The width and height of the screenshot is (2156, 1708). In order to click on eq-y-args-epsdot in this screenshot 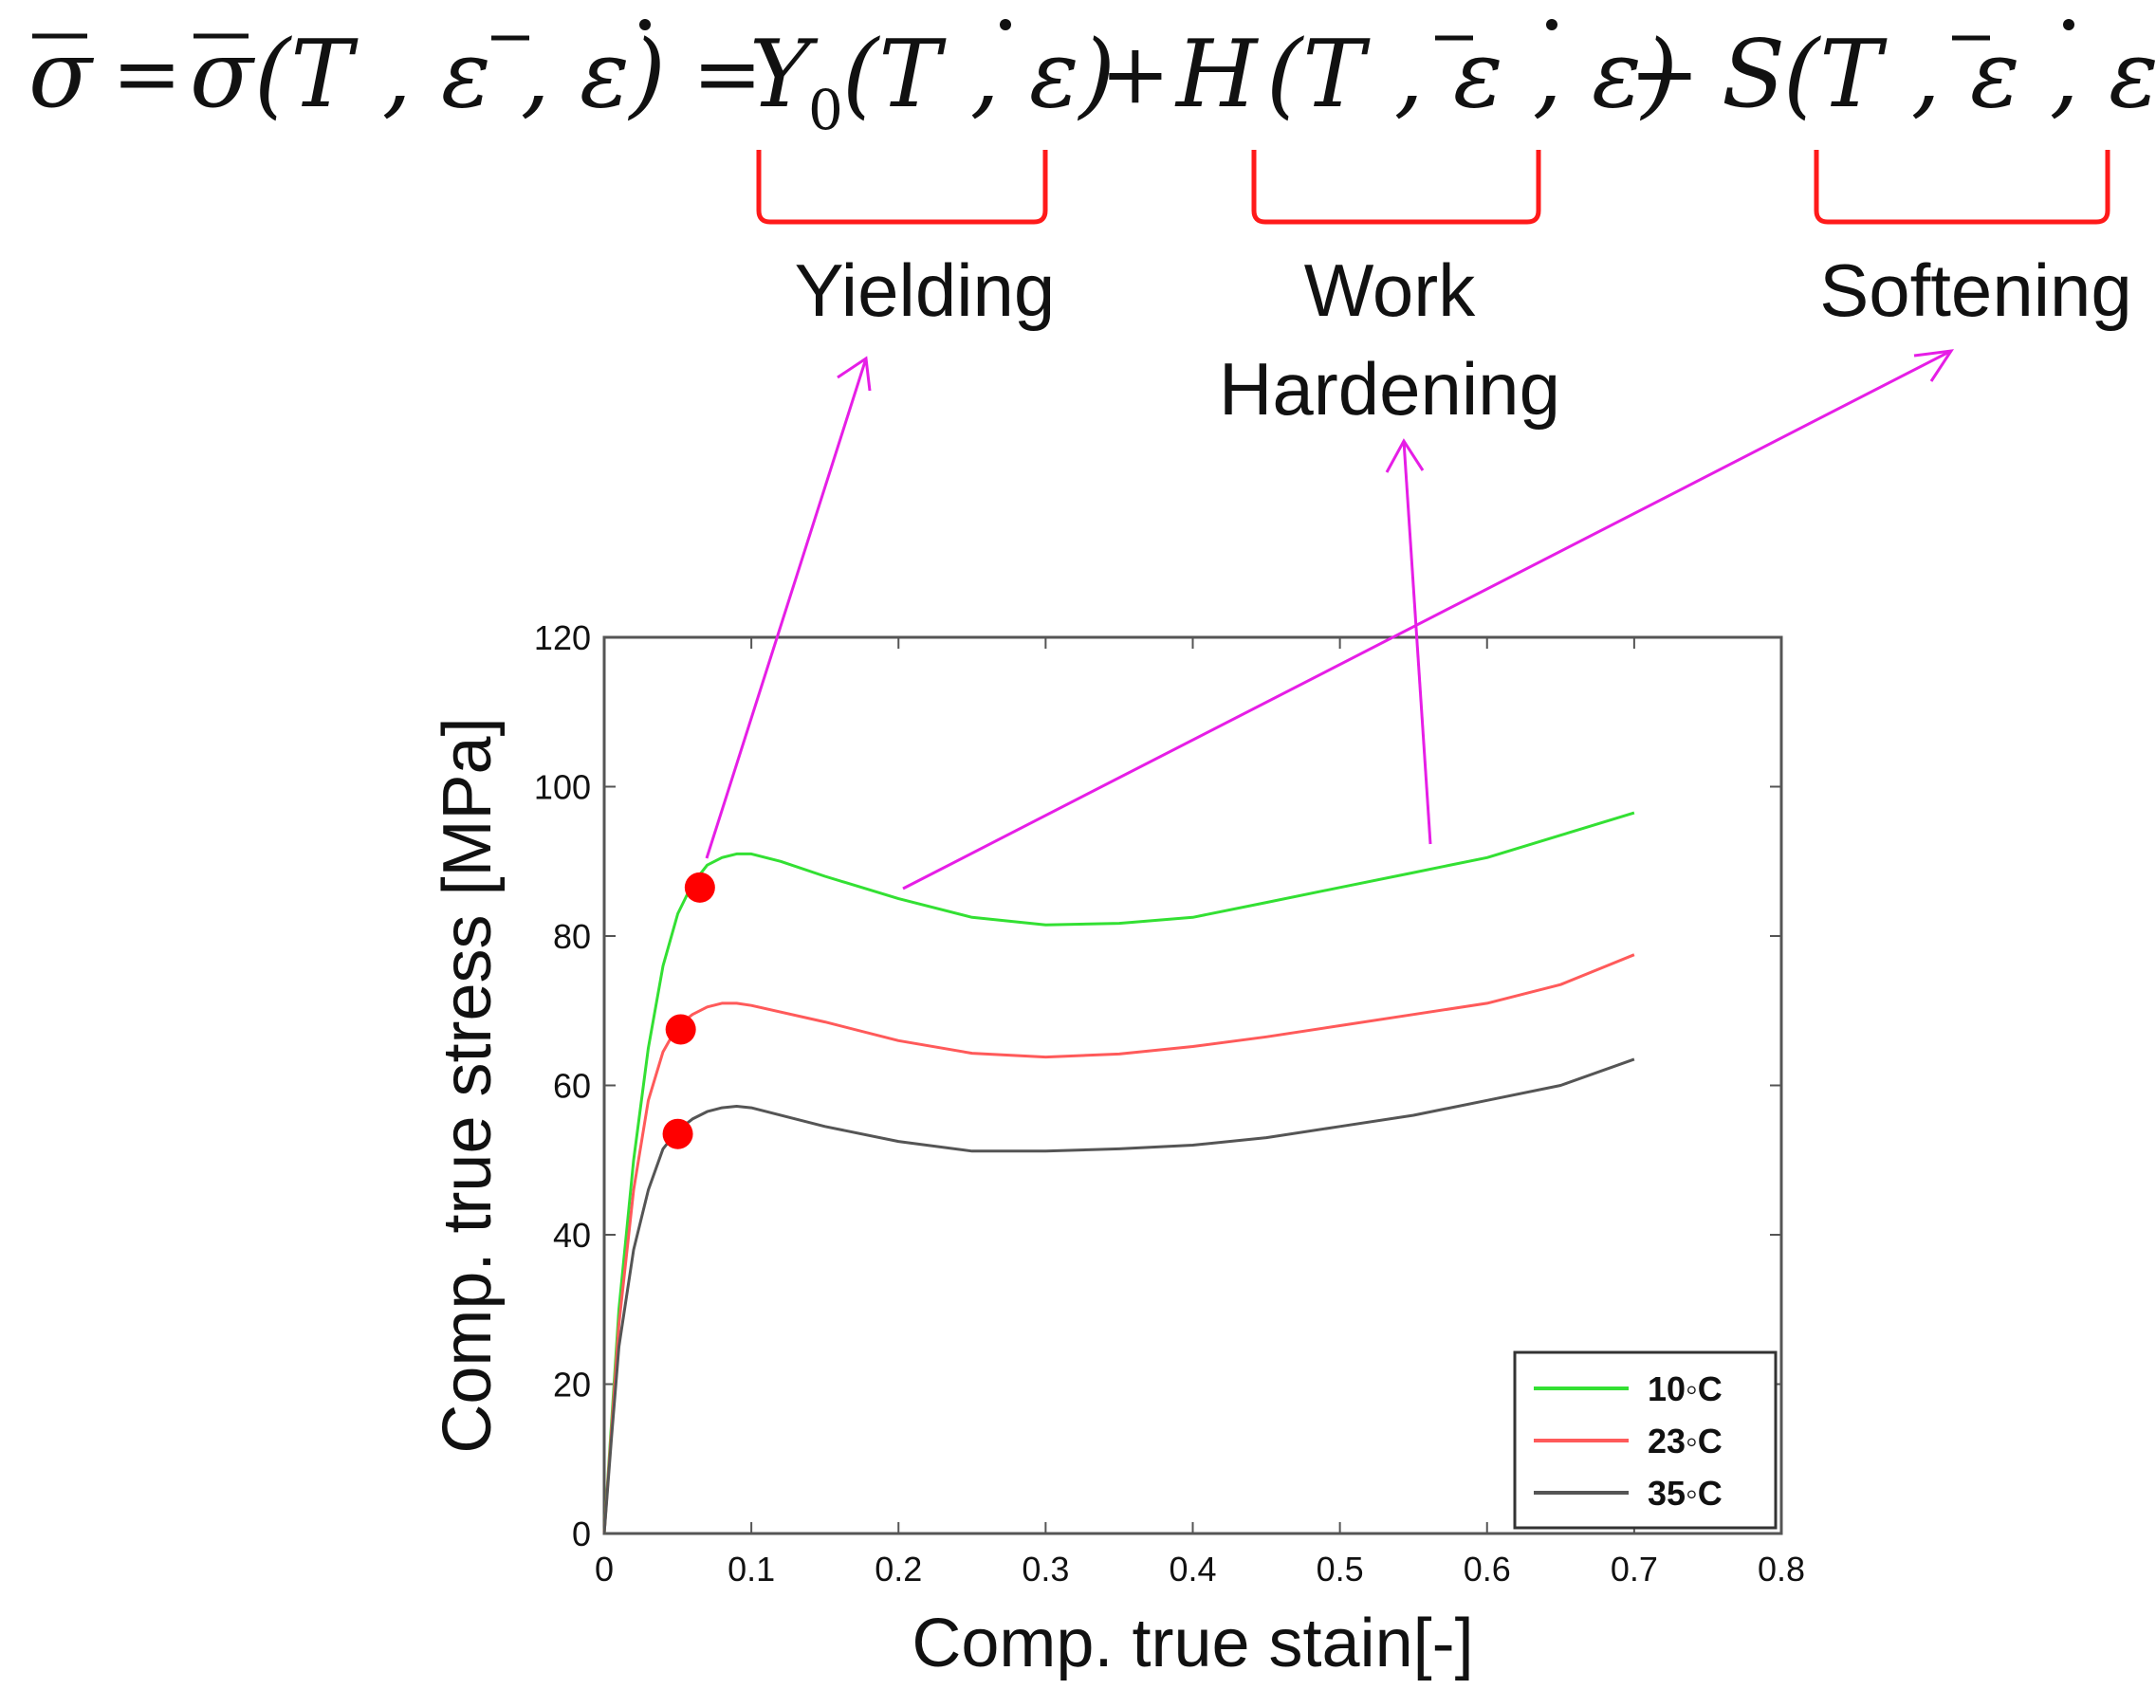, I will do `click(1005, 24)`.